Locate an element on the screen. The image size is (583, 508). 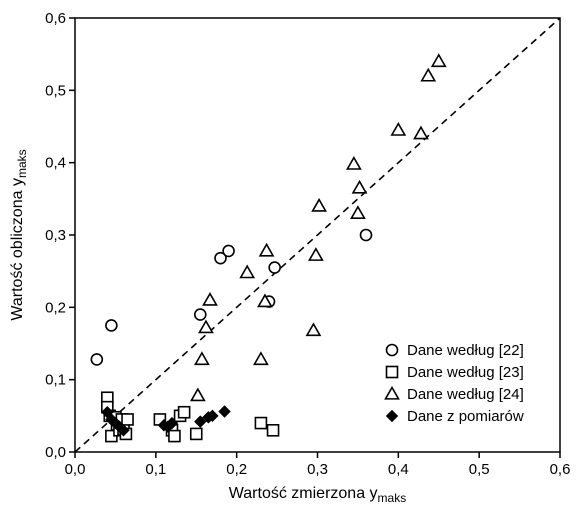
legend-item: Dane z pomiarów is located at coordinates (454, 416).